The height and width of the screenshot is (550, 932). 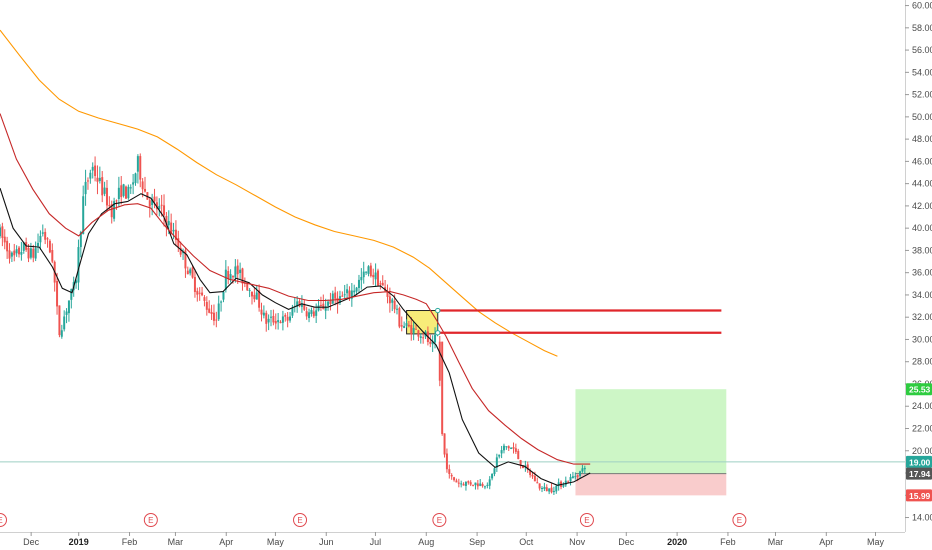 What do you see at coordinates (922, 317) in the screenshot?
I see `price-tick-label: 32.00` at bounding box center [922, 317].